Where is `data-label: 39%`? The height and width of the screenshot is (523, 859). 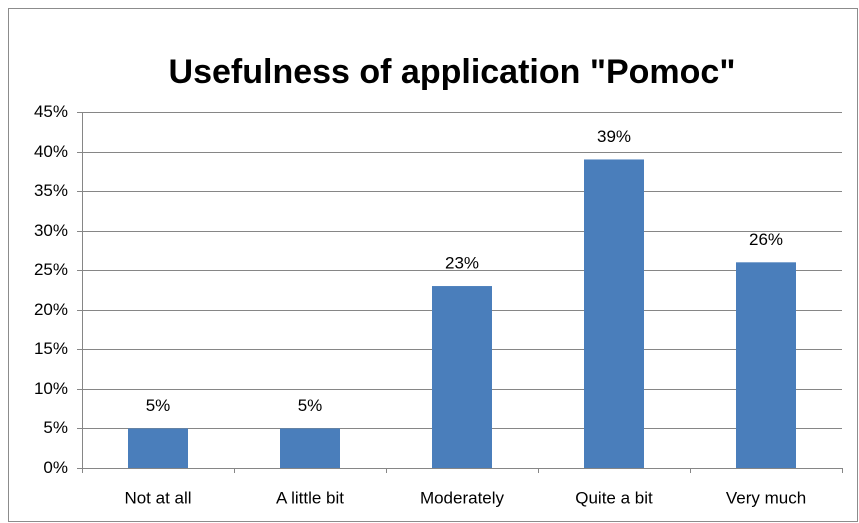
data-label: 39% is located at coordinates (614, 136).